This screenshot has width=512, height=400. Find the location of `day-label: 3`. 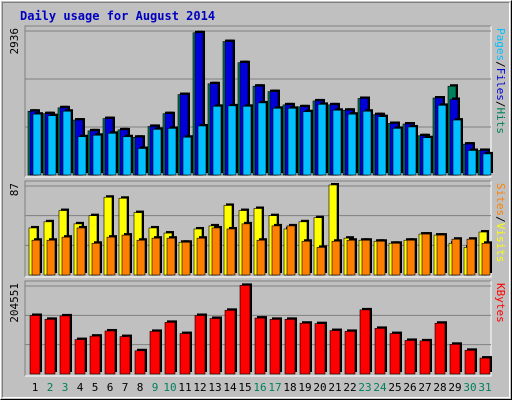

day-label: 3 is located at coordinates (65, 387).